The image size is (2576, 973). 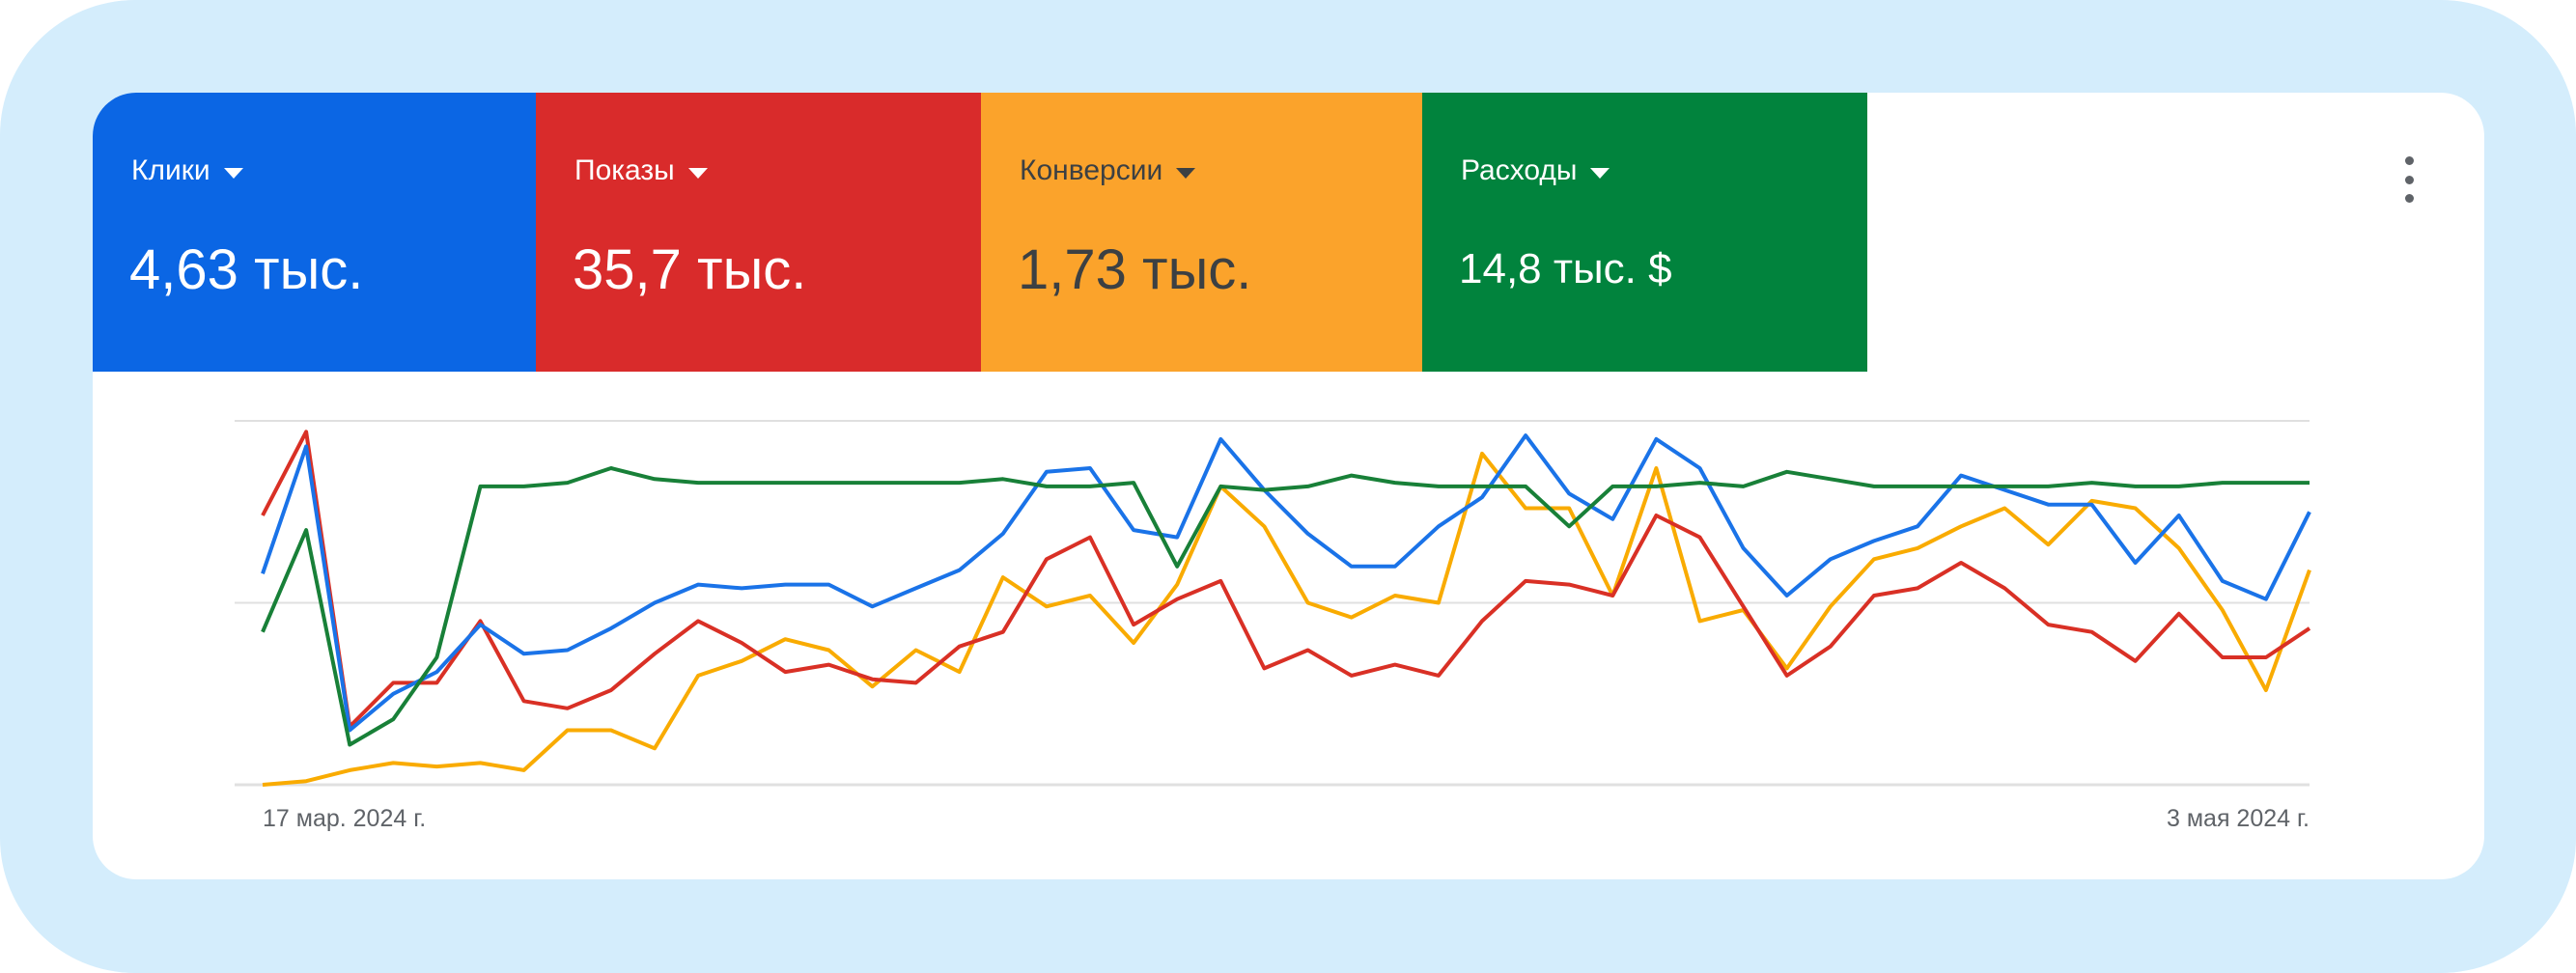 What do you see at coordinates (1203, 232) in the screenshot?
I see `metric-tile-conversions: Конверсии 1,73 тыс.` at bounding box center [1203, 232].